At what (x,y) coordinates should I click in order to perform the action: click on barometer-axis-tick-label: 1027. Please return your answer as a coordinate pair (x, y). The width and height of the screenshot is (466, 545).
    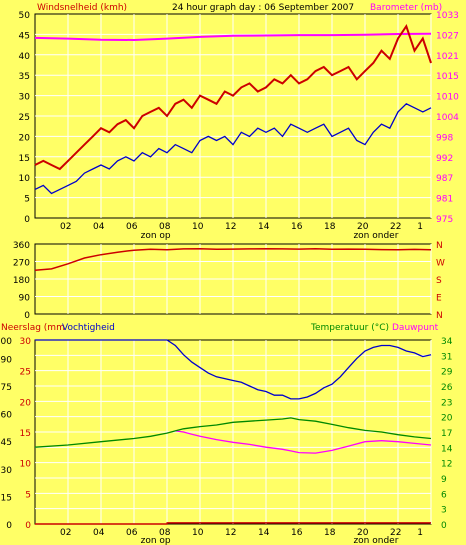
    Looking at the image, I should click on (447, 36).